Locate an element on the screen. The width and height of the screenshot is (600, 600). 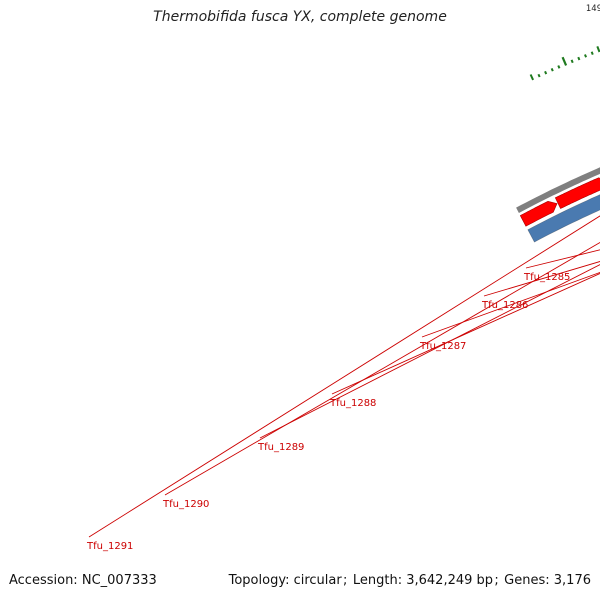
genes-value: 3,176 is located at coordinates (572, 580).